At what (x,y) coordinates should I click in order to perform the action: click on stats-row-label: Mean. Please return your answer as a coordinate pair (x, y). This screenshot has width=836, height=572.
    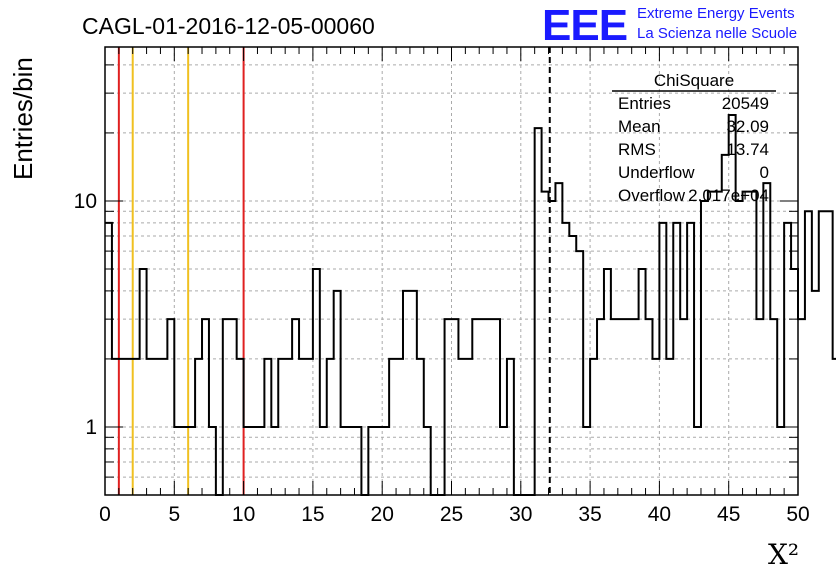
    Looking at the image, I should click on (639, 126).